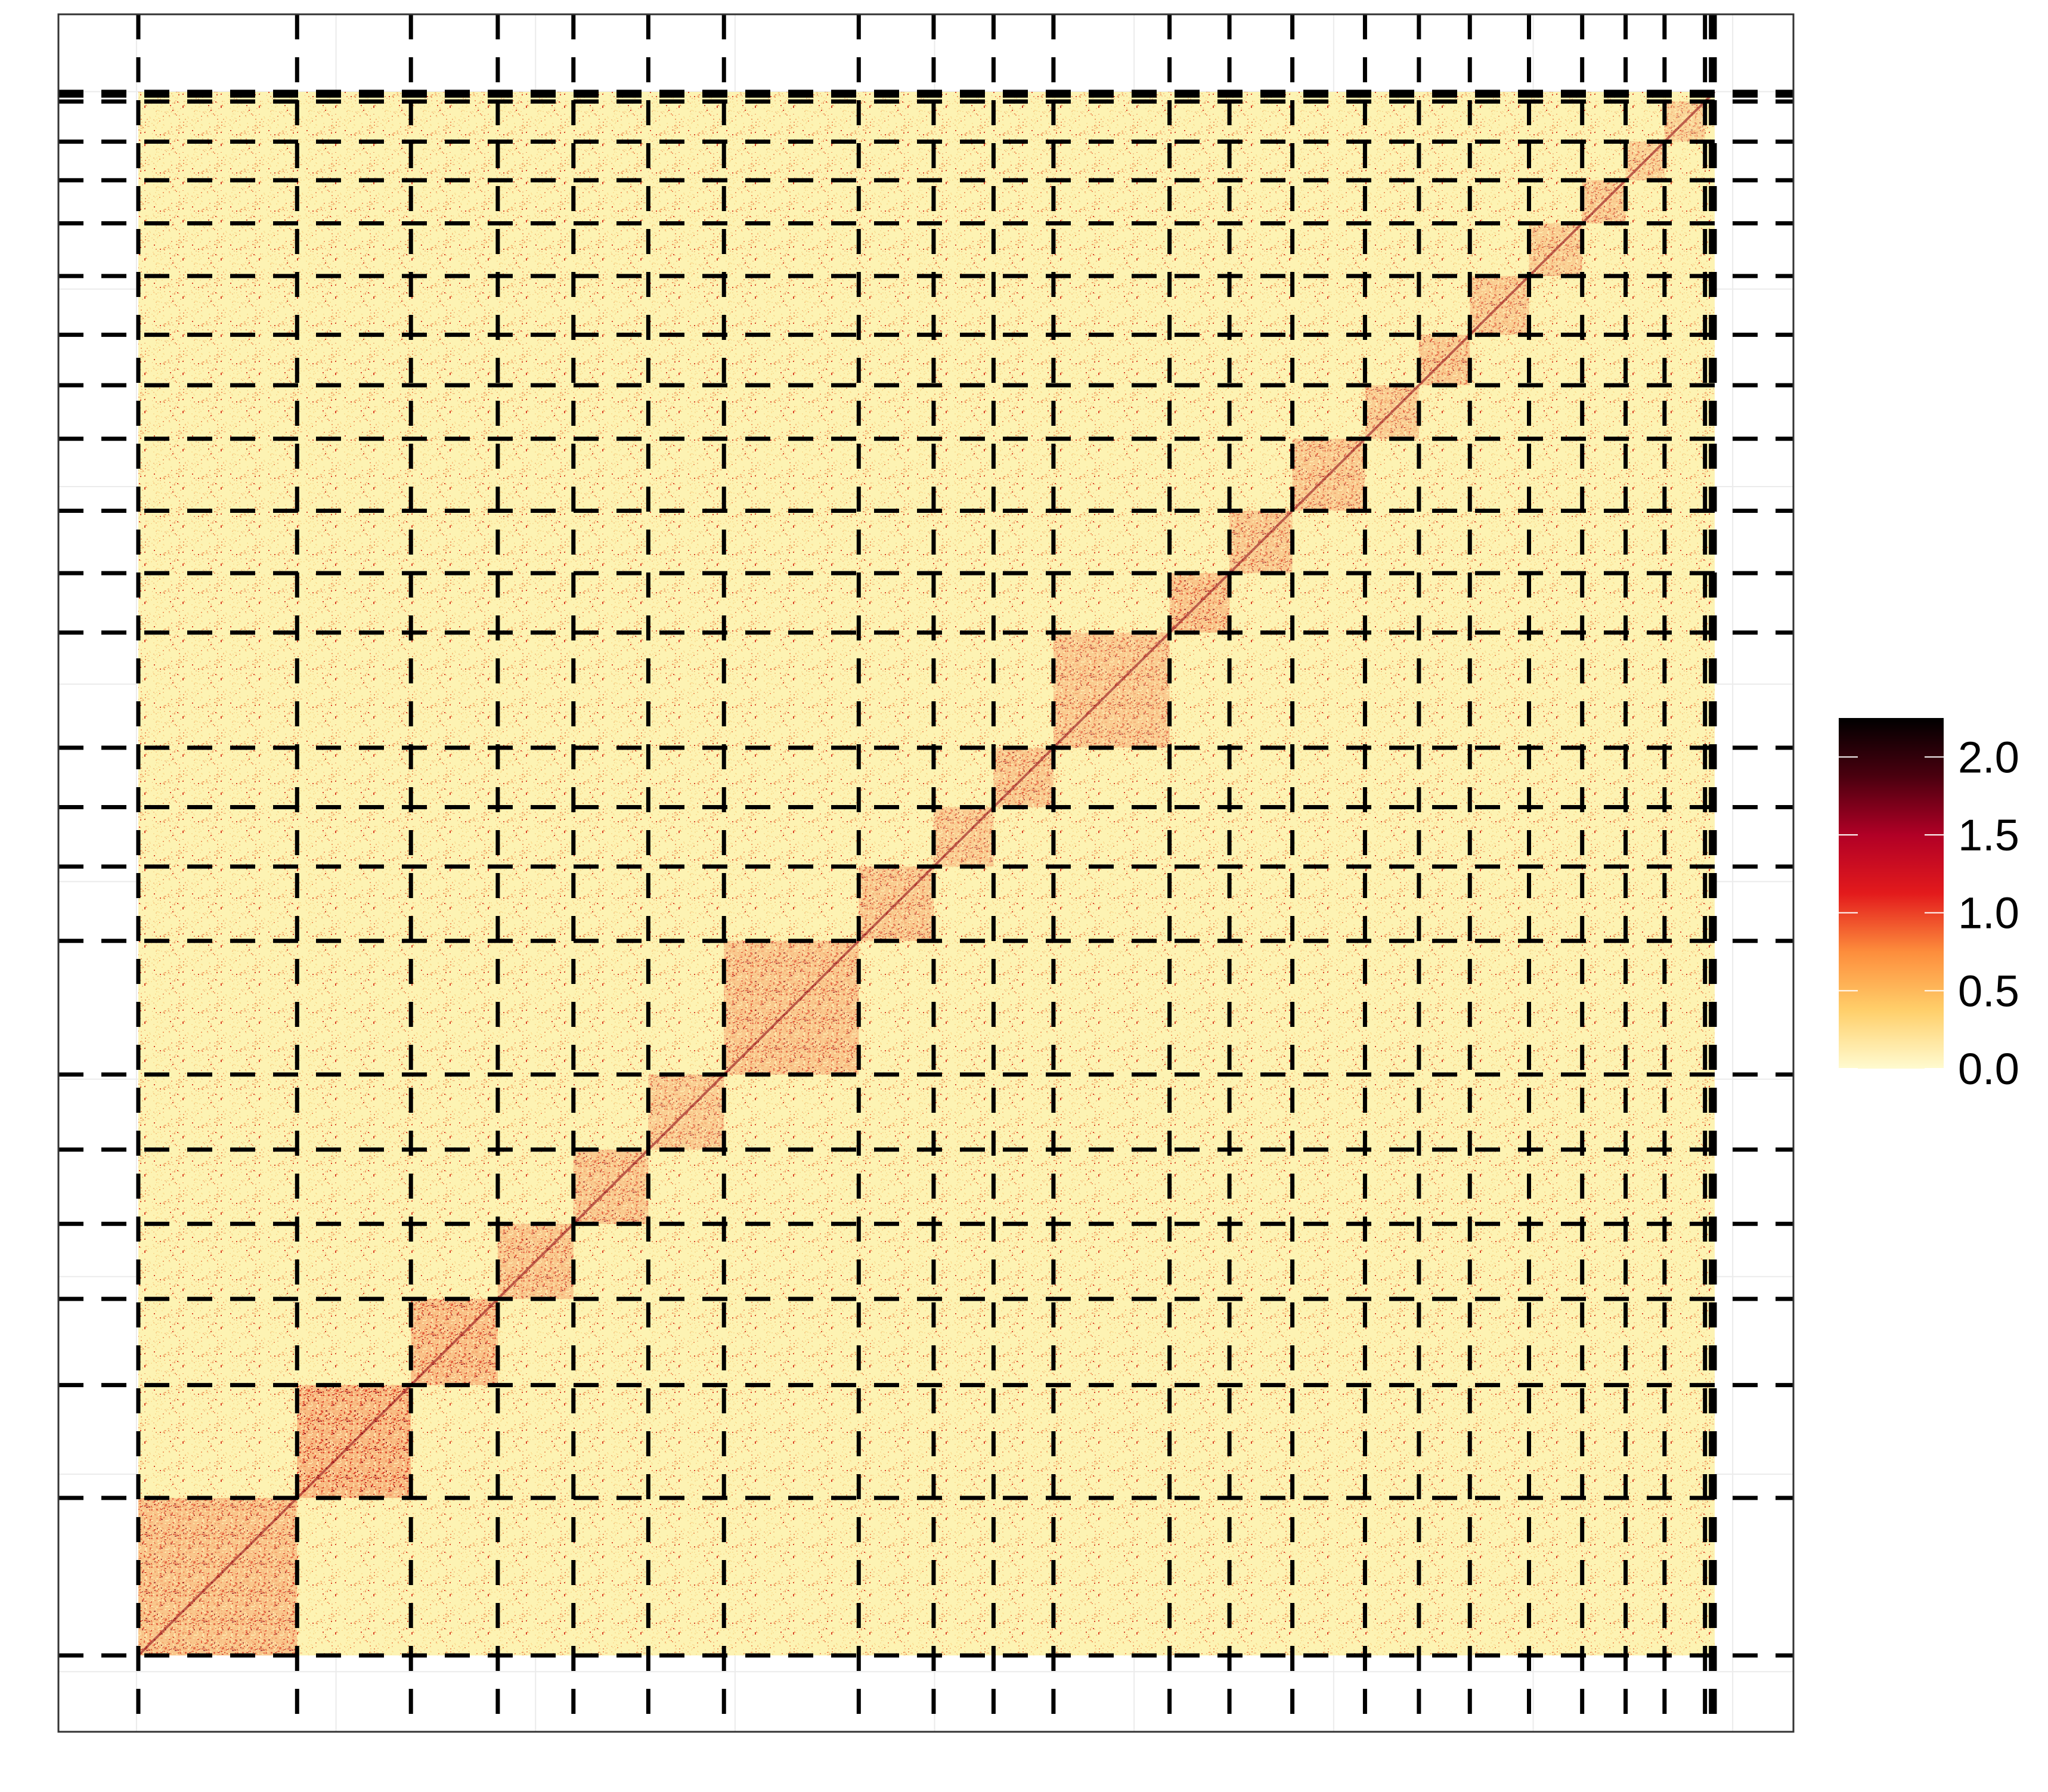 Image resolution: width=2048 pixels, height=1792 pixels. Describe the element at coordinates (1989, 913) in the screenshot. I see `colorbar-tick-label: 1.0` at that location.